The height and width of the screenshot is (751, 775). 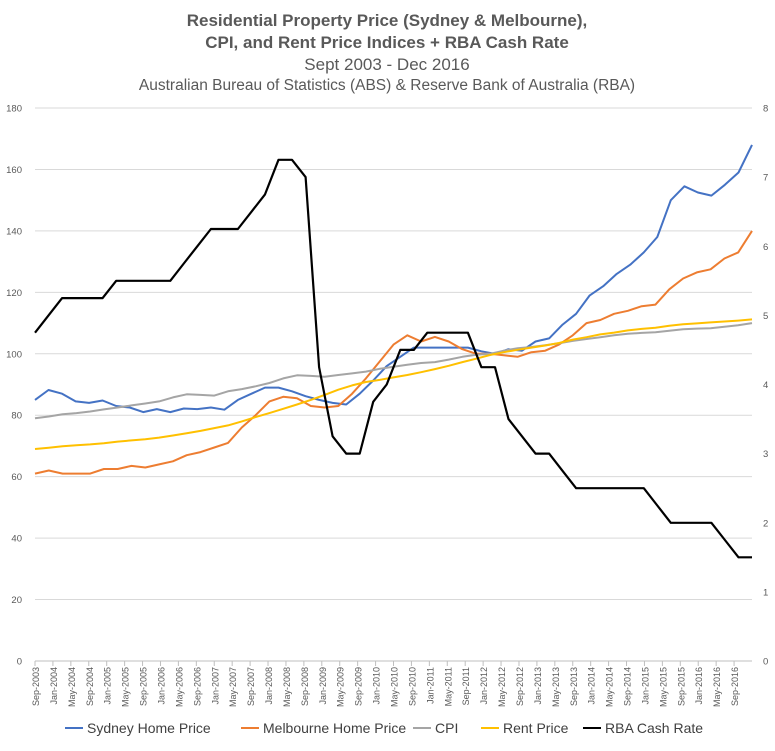 I want to click on legend-label: Rent Price, so click(x=536, y=728).